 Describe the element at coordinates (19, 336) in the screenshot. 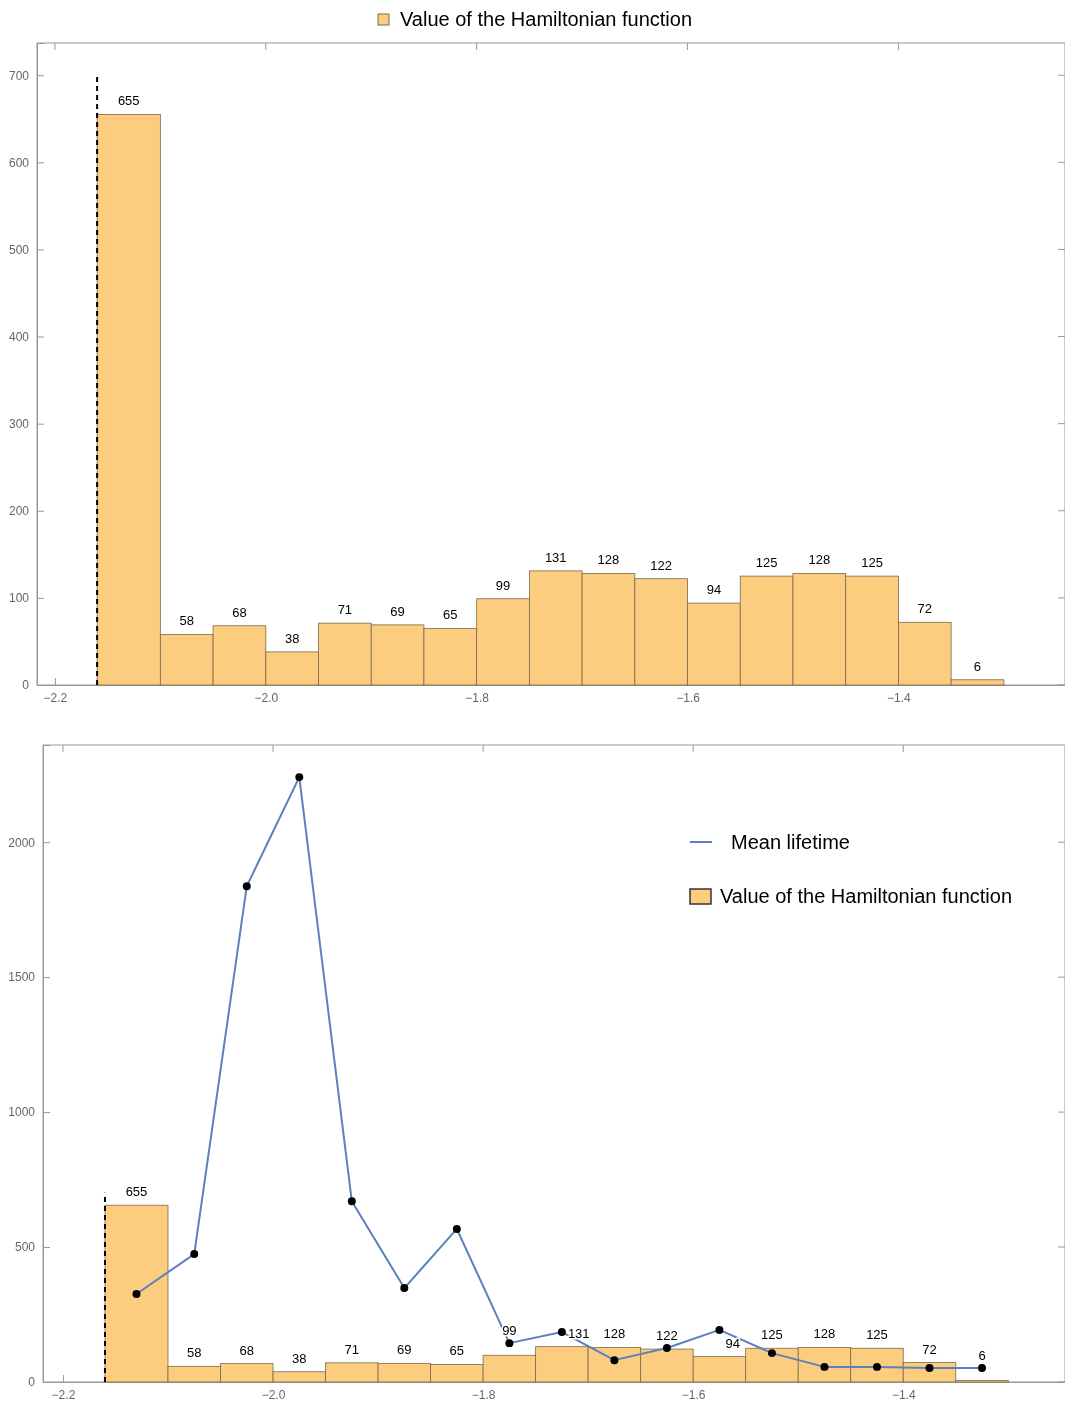

I see `y-tick-label: 400` at that location.